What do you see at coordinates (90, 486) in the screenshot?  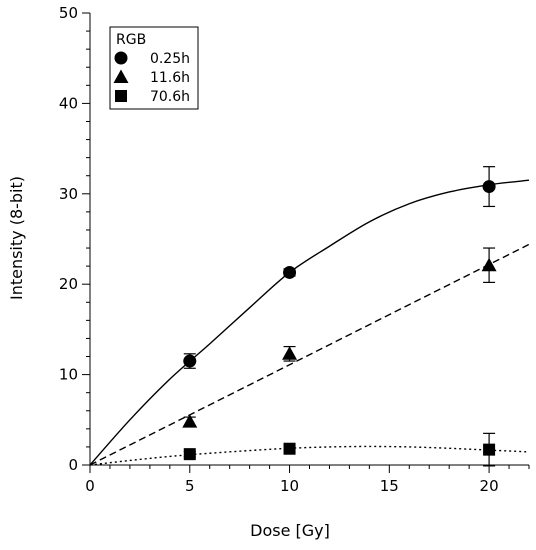 I see `x-tick-label: 0` at bounding box center [90, 486].